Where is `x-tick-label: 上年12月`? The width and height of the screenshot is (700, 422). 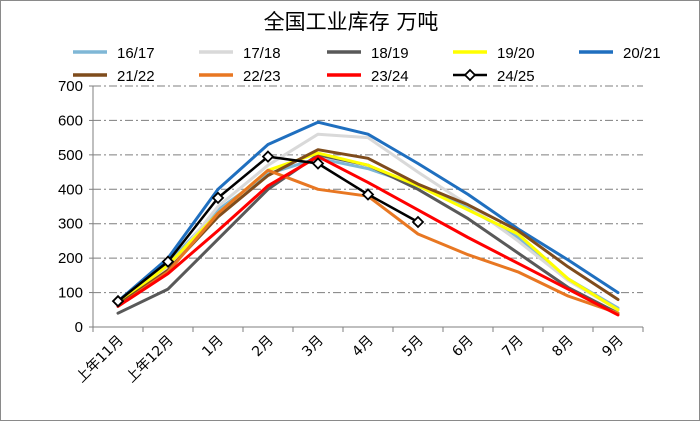 x-tick-label: 上年12月 is located at coordinates (150, 360).